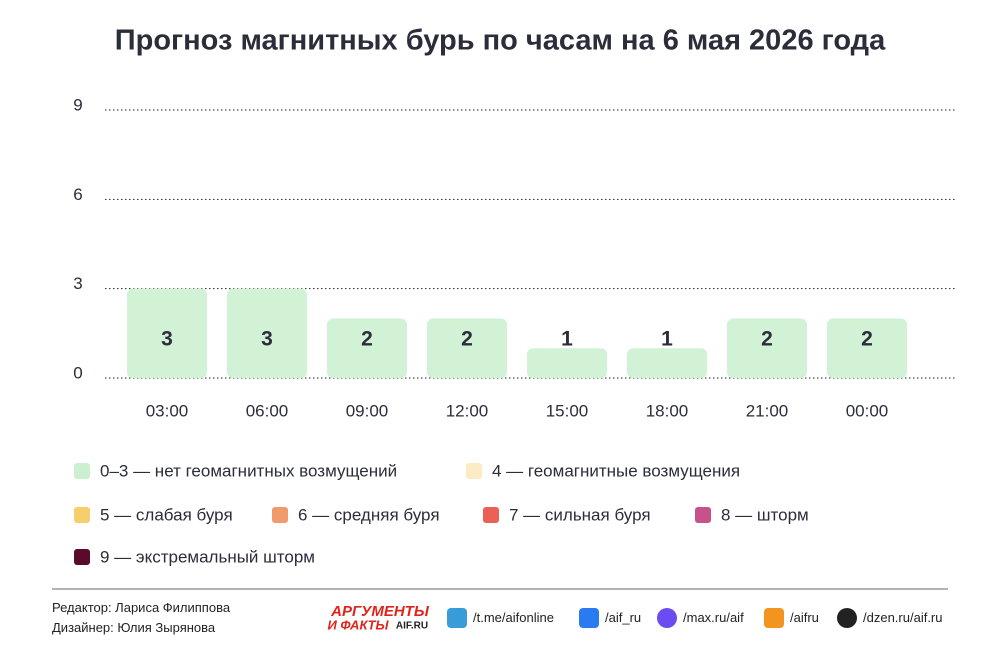  What do you see at coordinates (867, 410) in the screenshot?
I see `x-tick-label: 00:00` at bounding box center [867, 410].